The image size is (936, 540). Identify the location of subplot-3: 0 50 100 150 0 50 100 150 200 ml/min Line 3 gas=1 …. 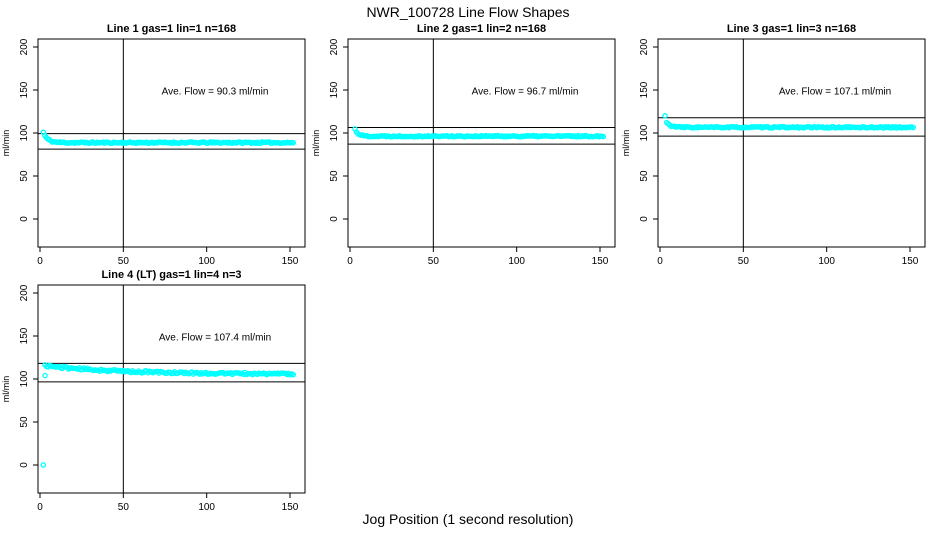
(773, 145).